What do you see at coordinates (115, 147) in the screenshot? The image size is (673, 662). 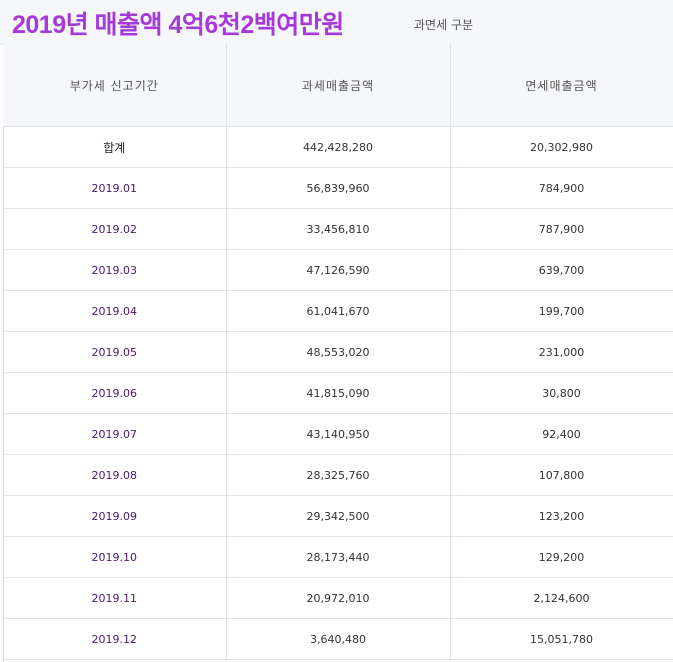 I see `period-cell: 합계` at bounding box center [115, 147].